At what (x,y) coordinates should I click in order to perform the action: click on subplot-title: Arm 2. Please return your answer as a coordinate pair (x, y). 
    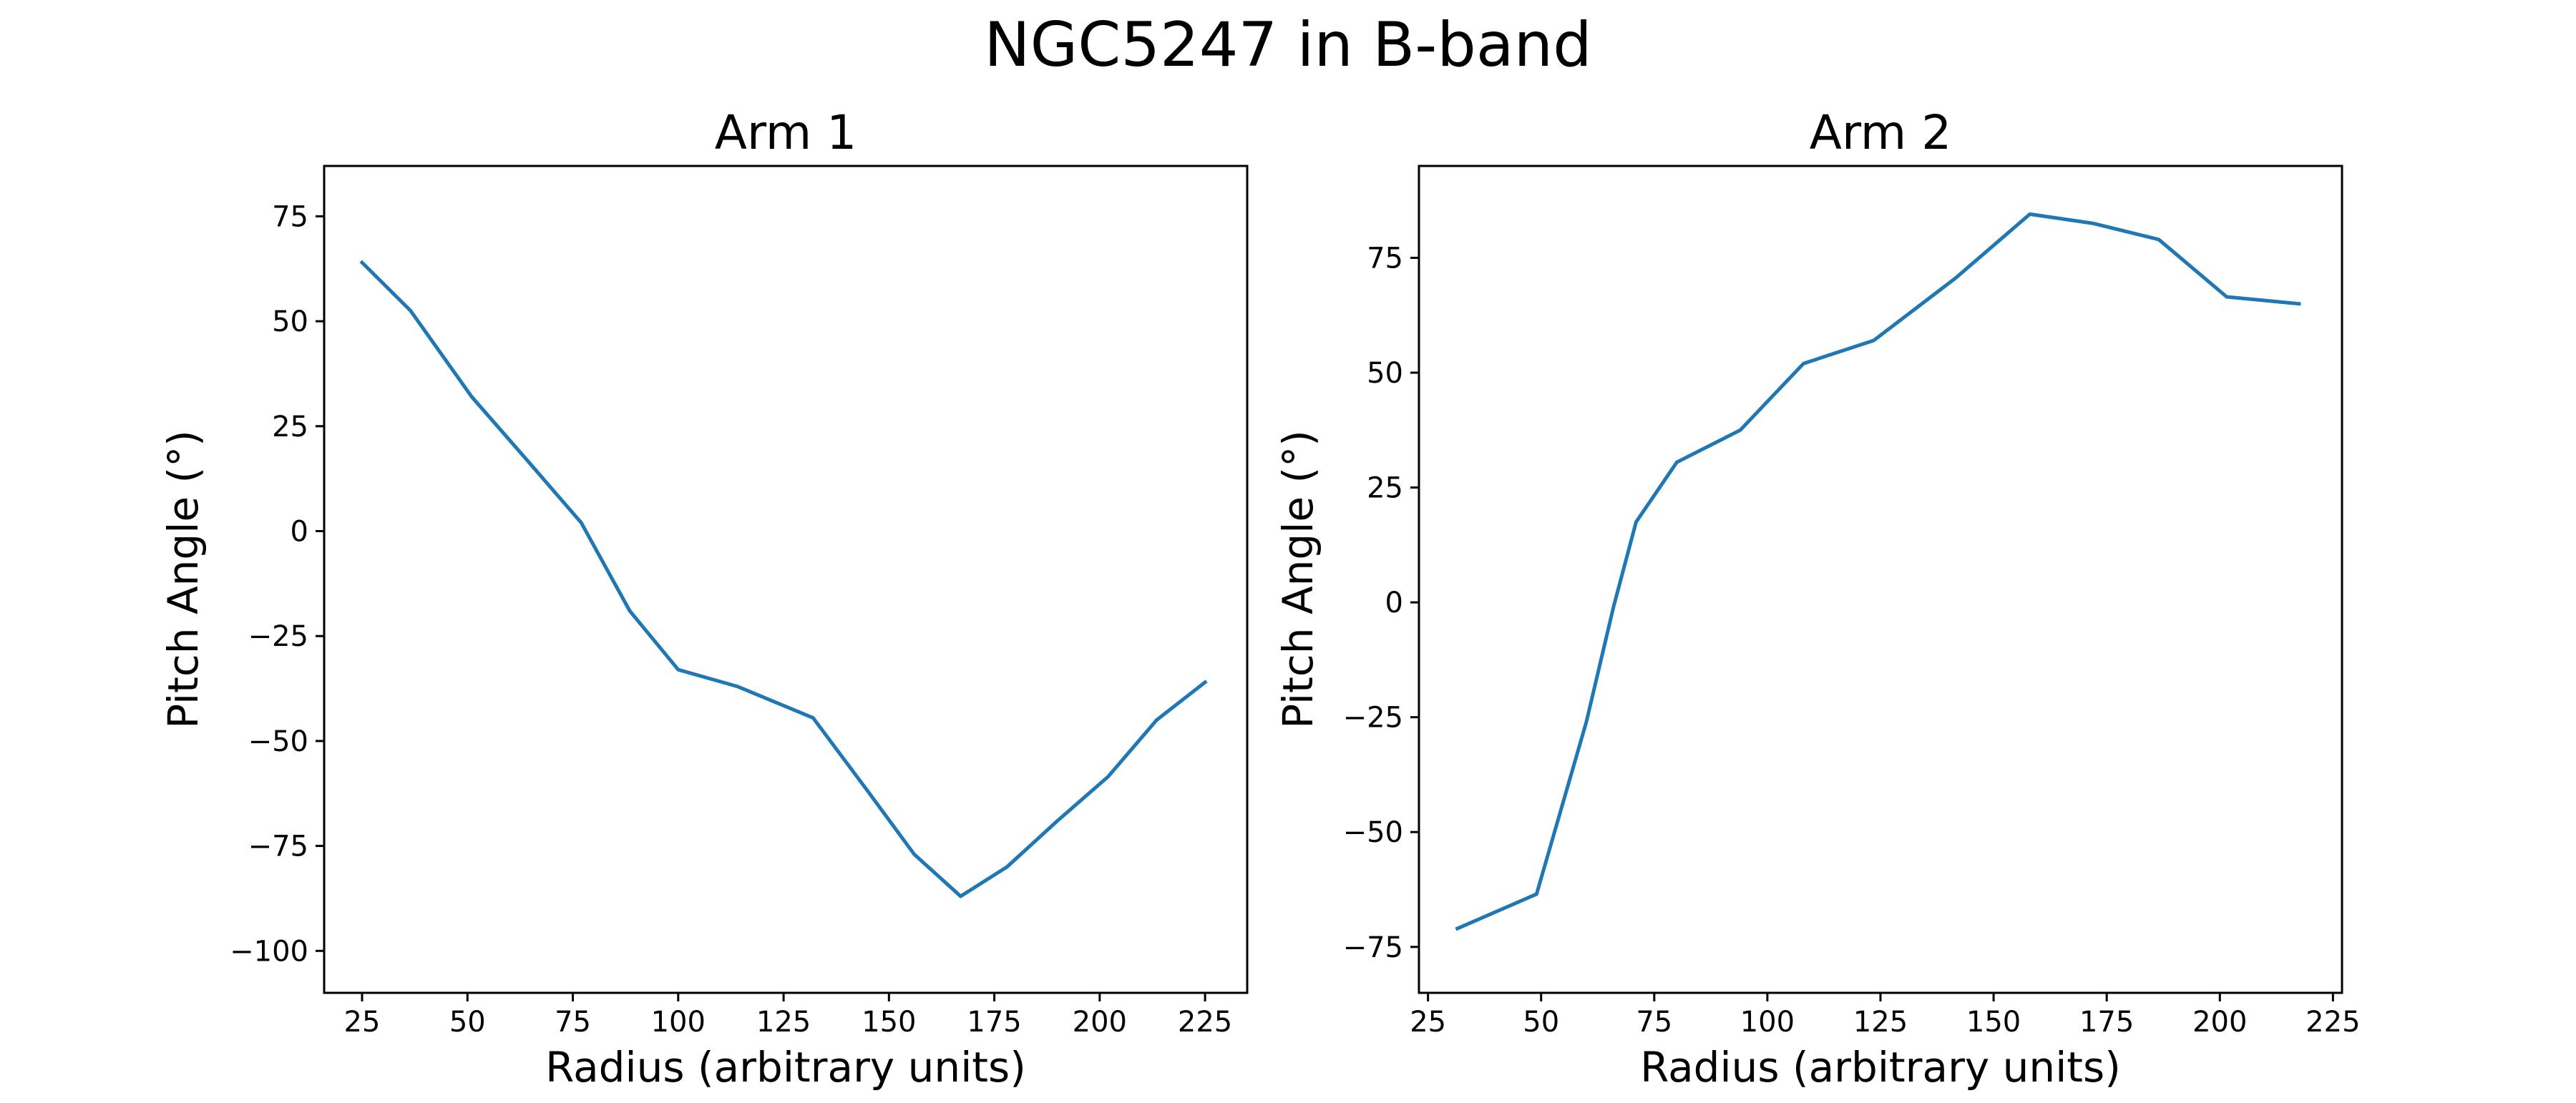
    Looking at the image, I should click on (1881, 133).